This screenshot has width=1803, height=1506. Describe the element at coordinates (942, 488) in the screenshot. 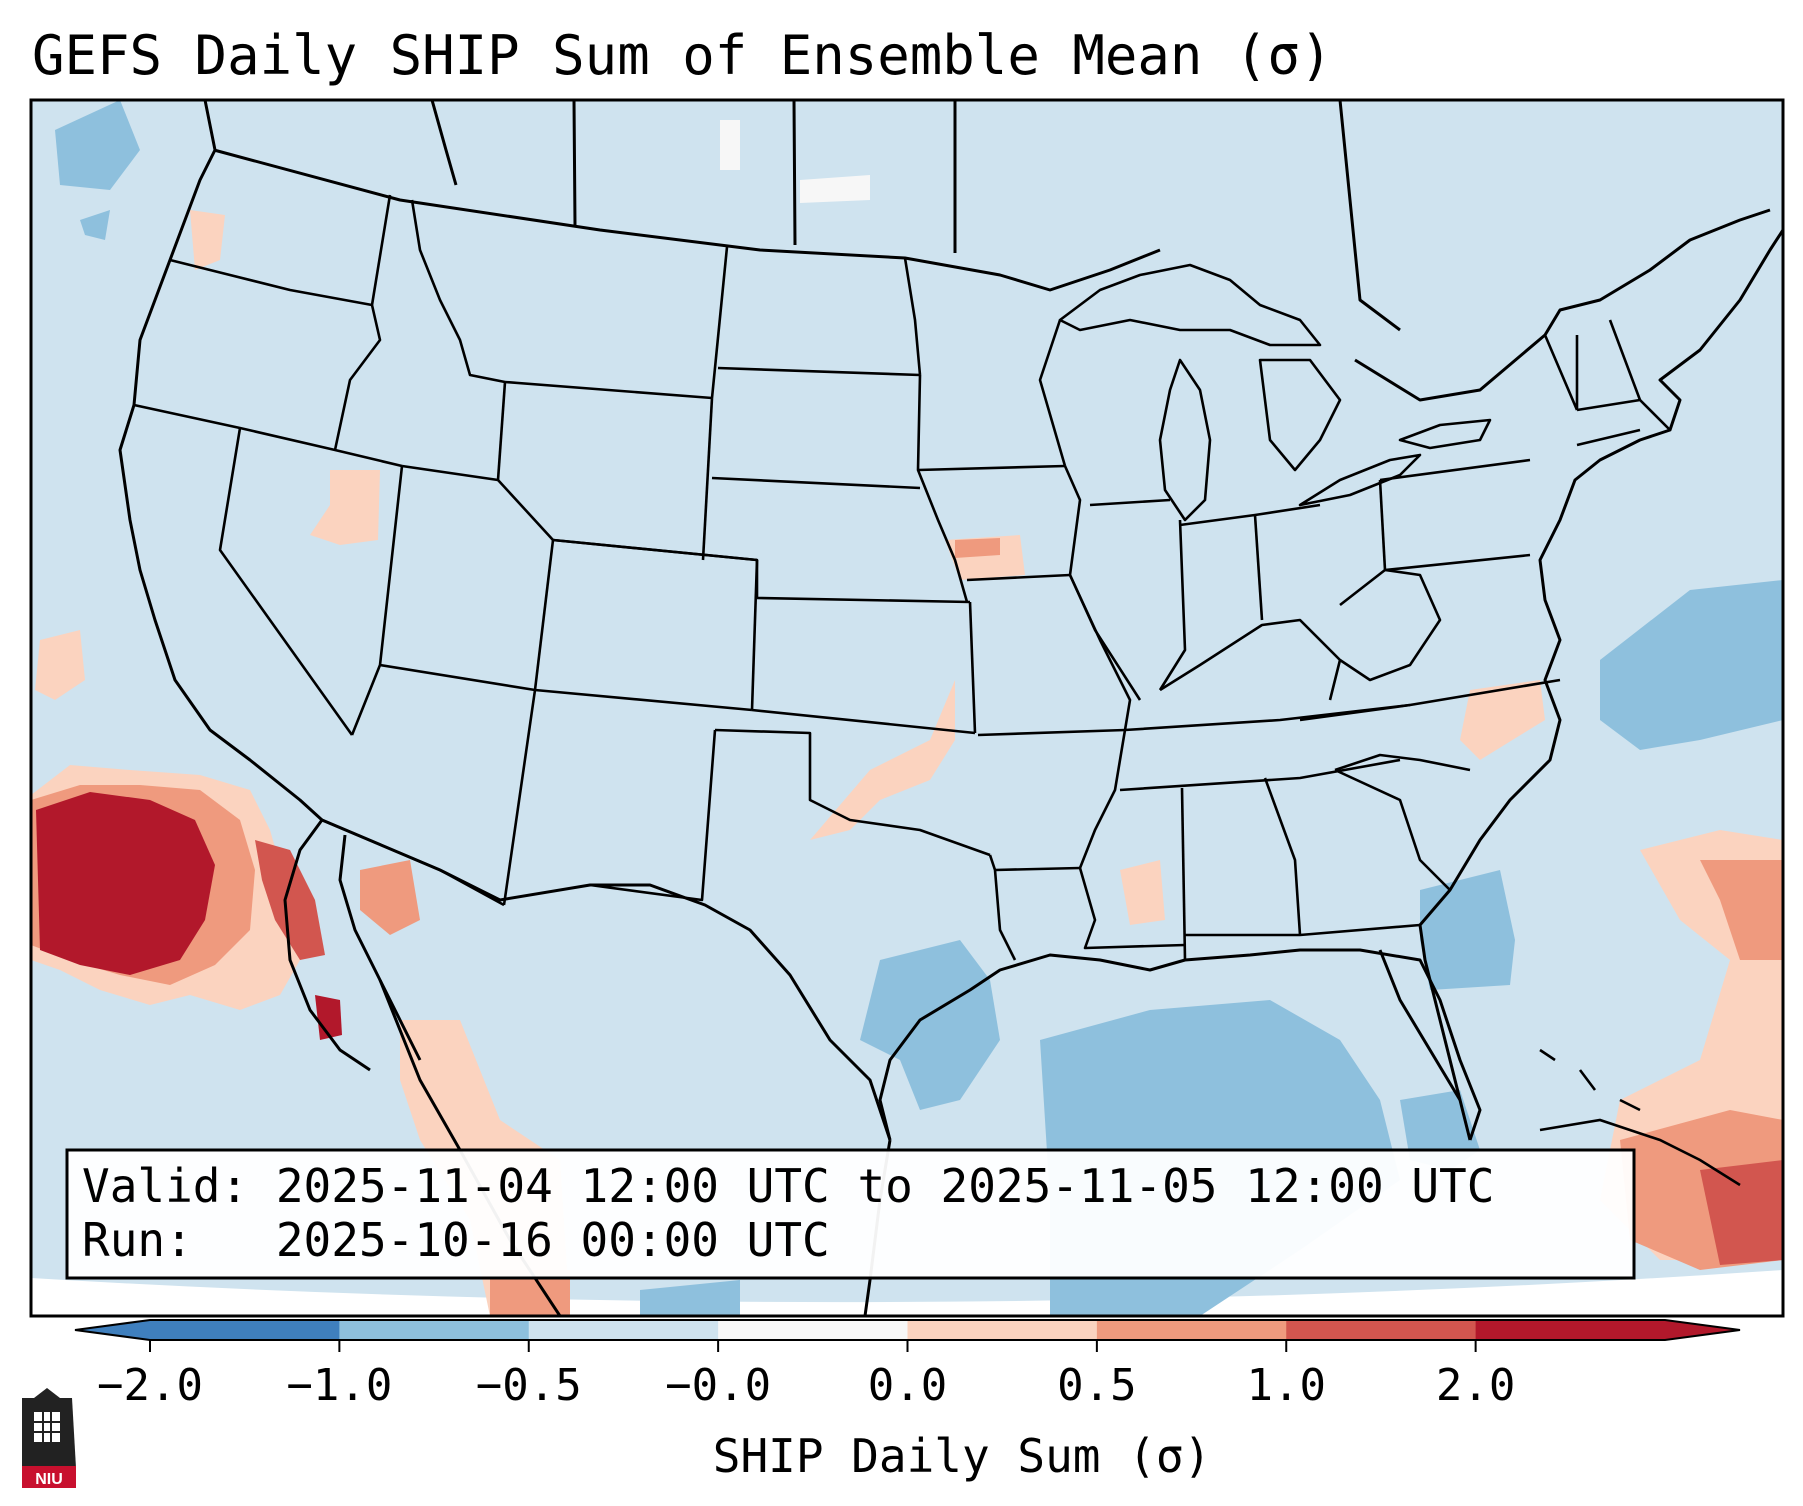

I see `border-sd-mn-ia` at that location.